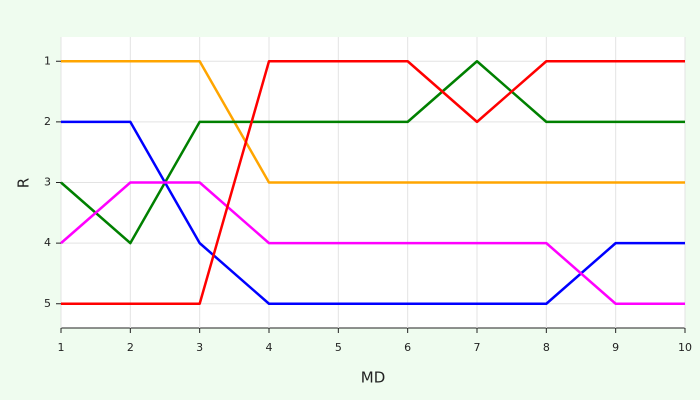 This screenshot has height=400, width=700. What do you see at coordinates (477, 347) in the screenshot?
I see `x-tick-label: 7` at bounding box center [477, 347].